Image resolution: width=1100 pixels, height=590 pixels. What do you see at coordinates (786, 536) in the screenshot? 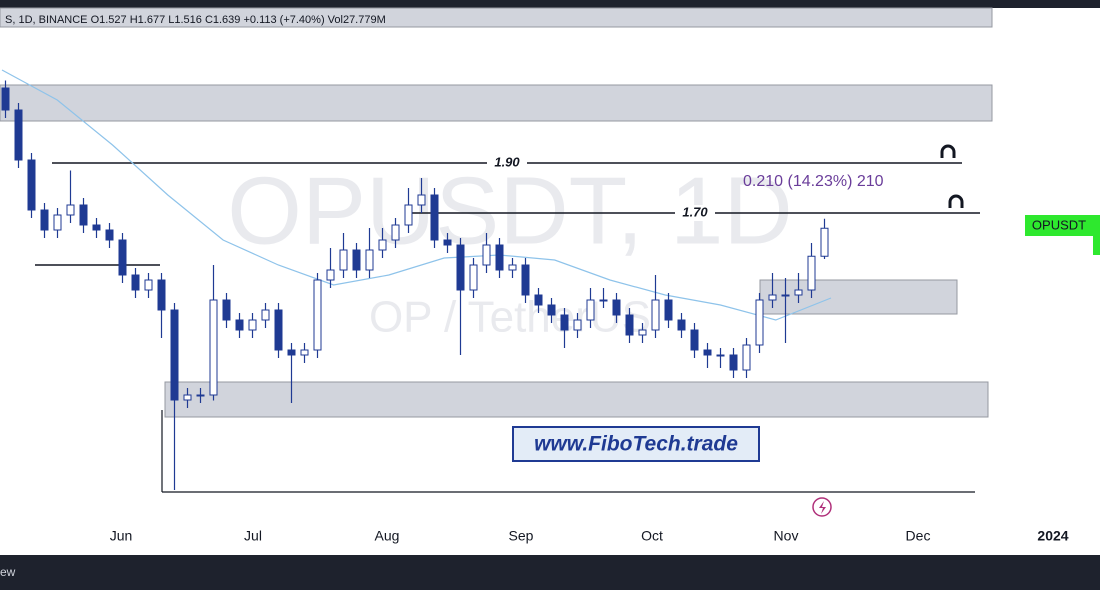
I see `x-tick-label: Nov` at bounding box center [786, 536].